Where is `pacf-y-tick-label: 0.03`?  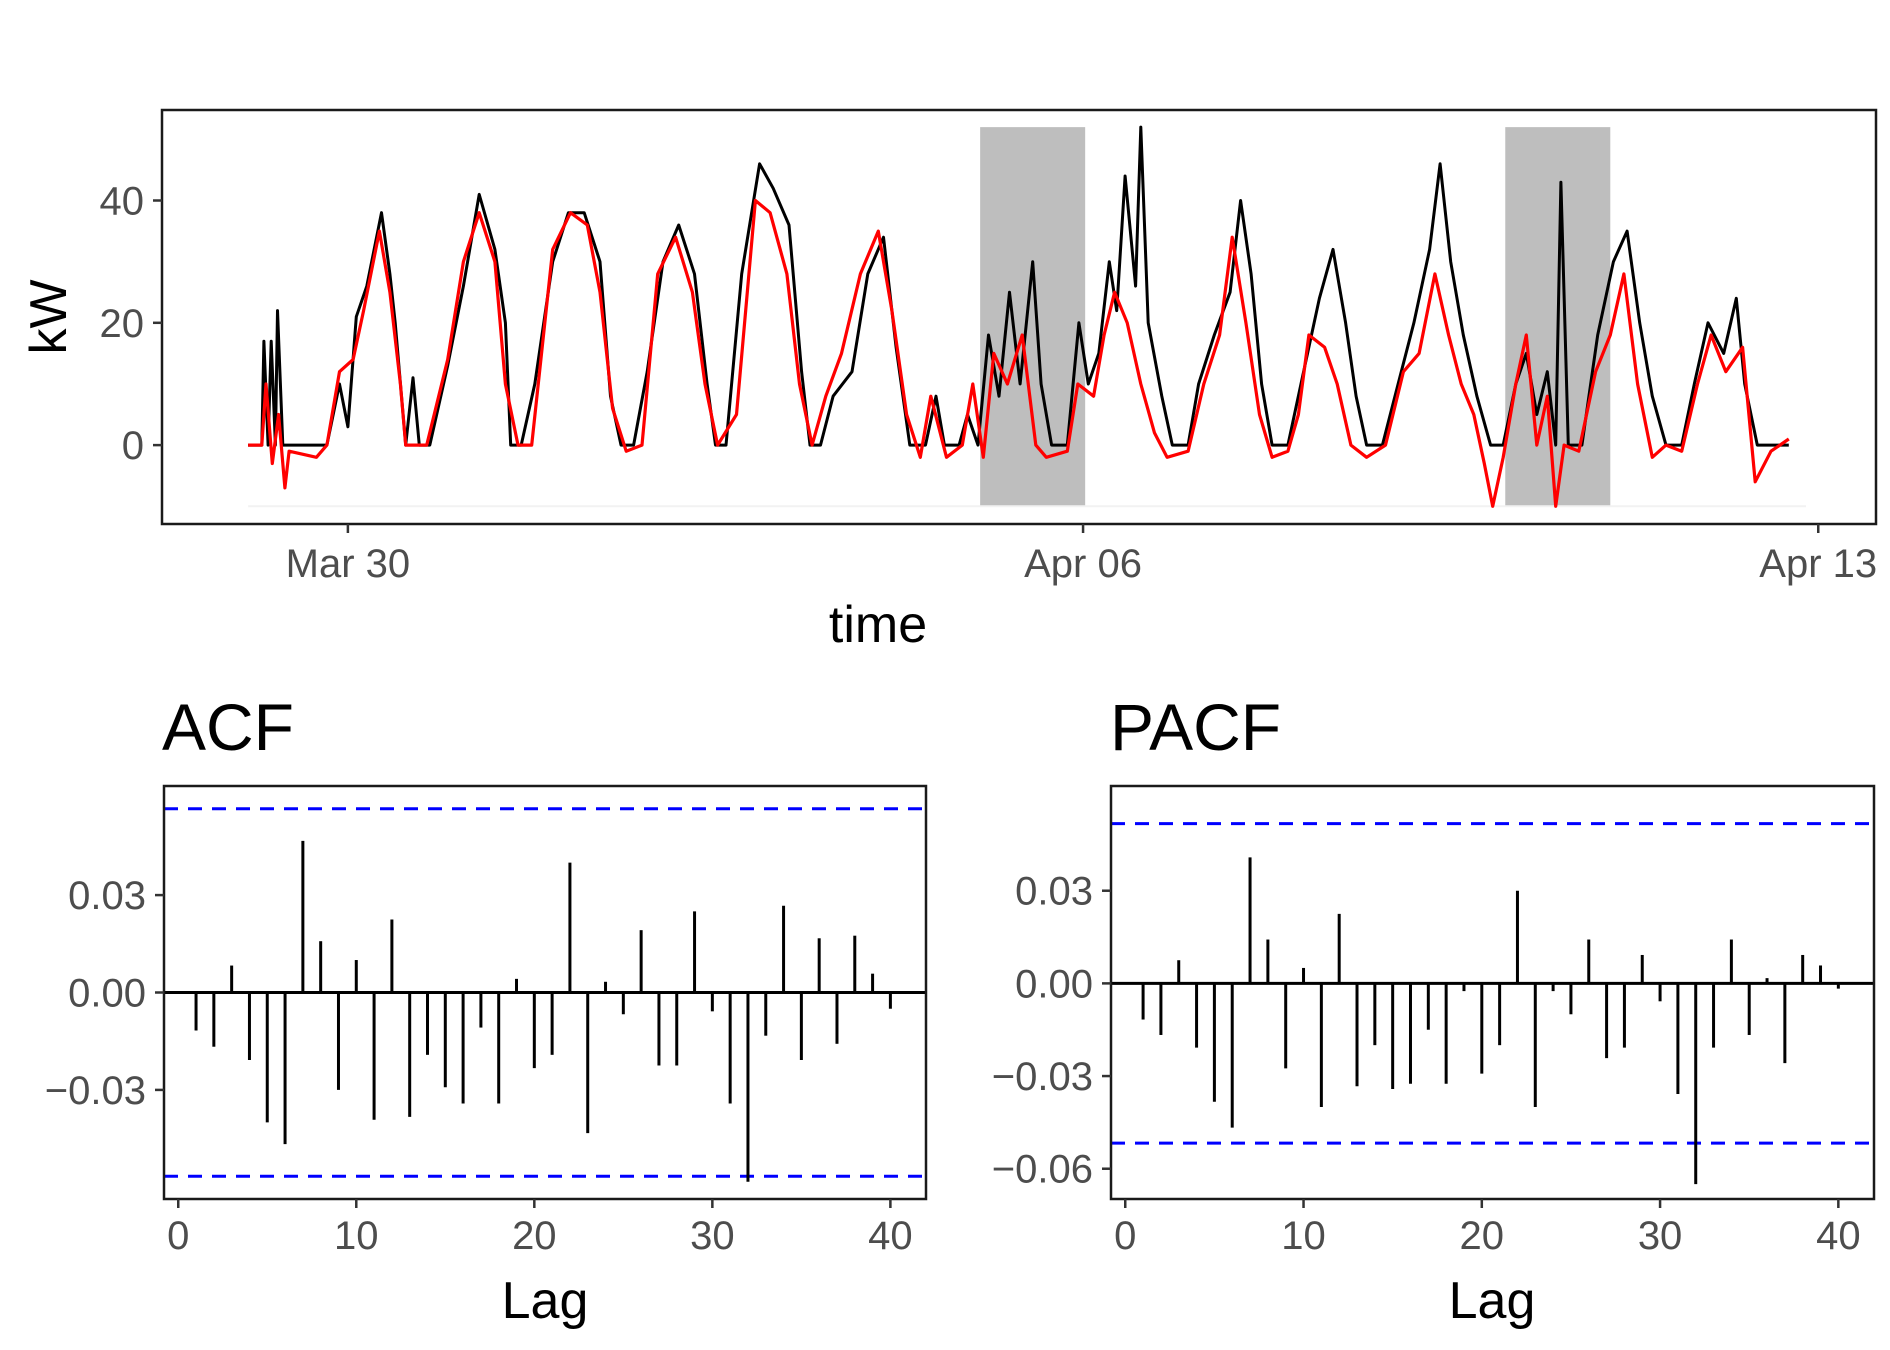 pacf-y-tick-label: 0.03 is located at coordinates (1054, 892).